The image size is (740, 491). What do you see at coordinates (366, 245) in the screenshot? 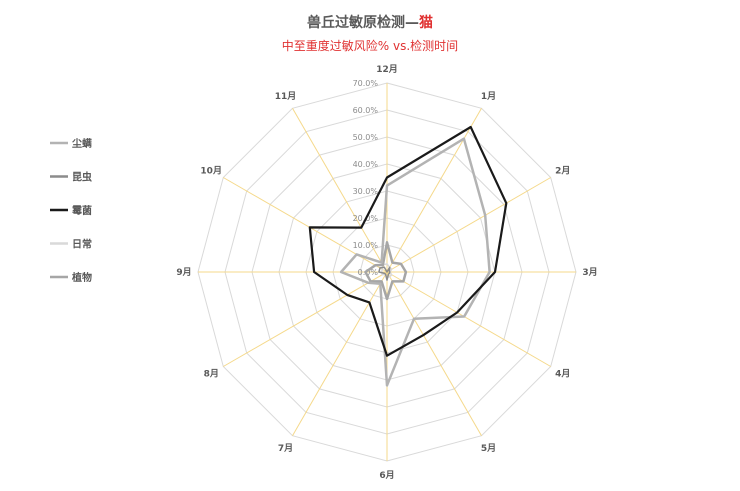
I see `tick-label: 10.0%` at bounding box center [366, 245].